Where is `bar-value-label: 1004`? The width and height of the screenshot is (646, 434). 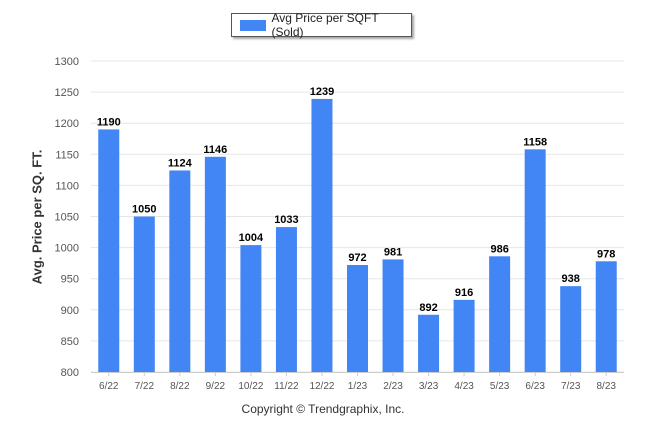
bar-value-label: 1004 is located at coordinates (251, 238).